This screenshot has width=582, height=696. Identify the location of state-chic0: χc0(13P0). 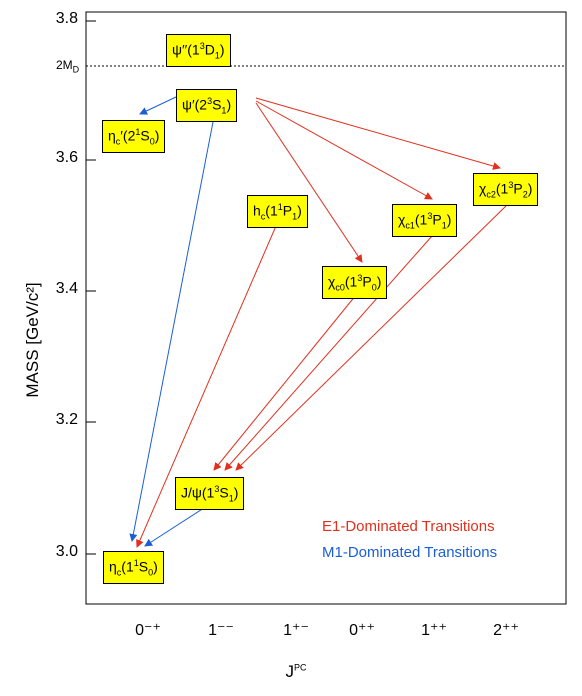
(355, 283).